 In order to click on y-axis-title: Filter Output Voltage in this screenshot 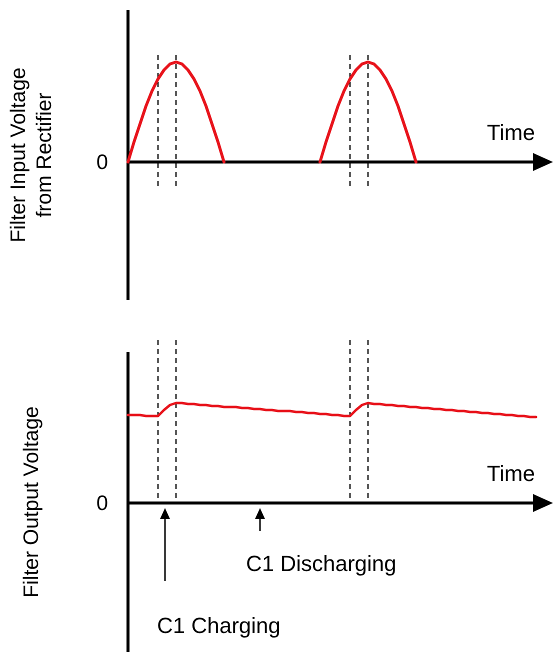, I will do `click(31, 502)`.